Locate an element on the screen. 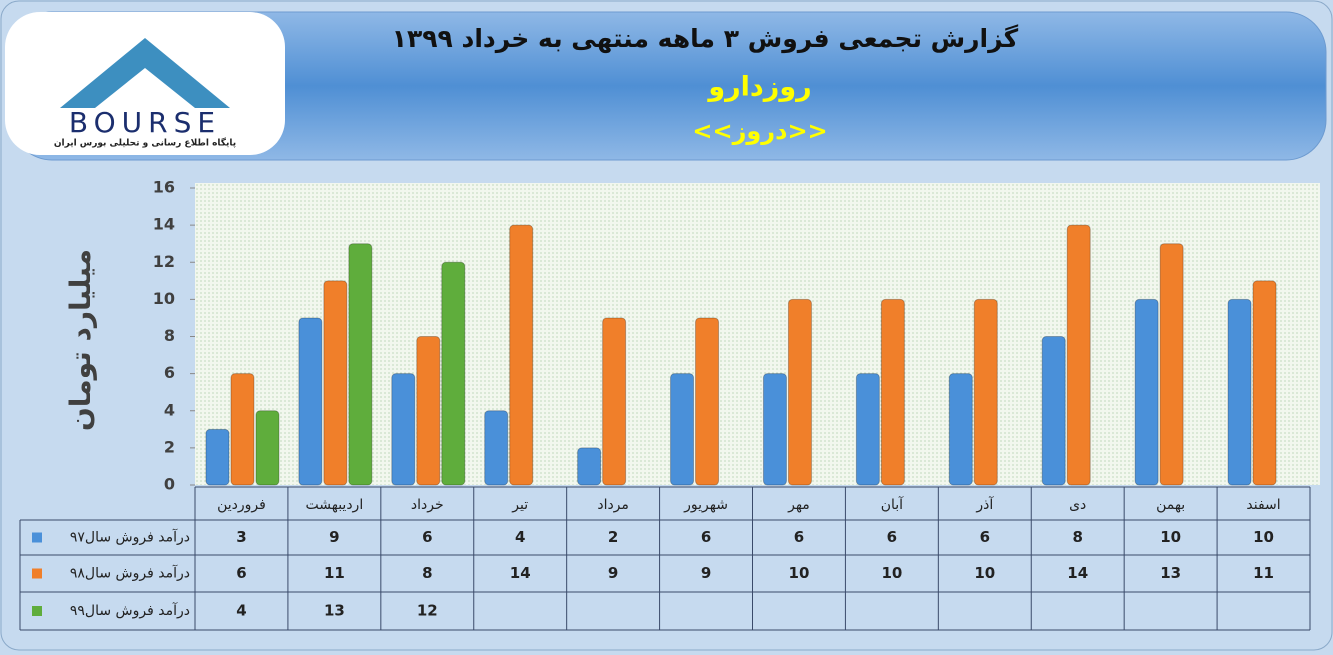 The height and width of the screenshot is (655, 1333). x-tick-label: مرداد is located at coordinates (613, 505).